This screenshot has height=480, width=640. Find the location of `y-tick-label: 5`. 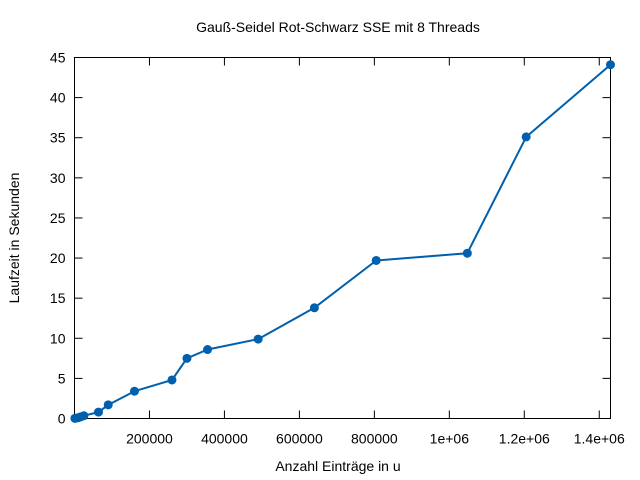

y-tick-label: 5 is located at coordinates (62, 378).